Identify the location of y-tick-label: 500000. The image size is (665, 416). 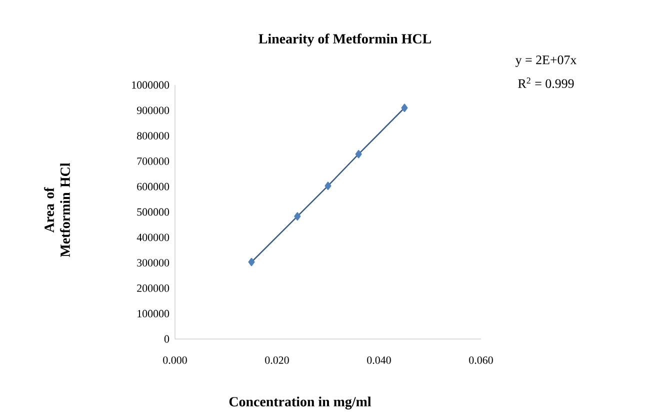
(153, 212).